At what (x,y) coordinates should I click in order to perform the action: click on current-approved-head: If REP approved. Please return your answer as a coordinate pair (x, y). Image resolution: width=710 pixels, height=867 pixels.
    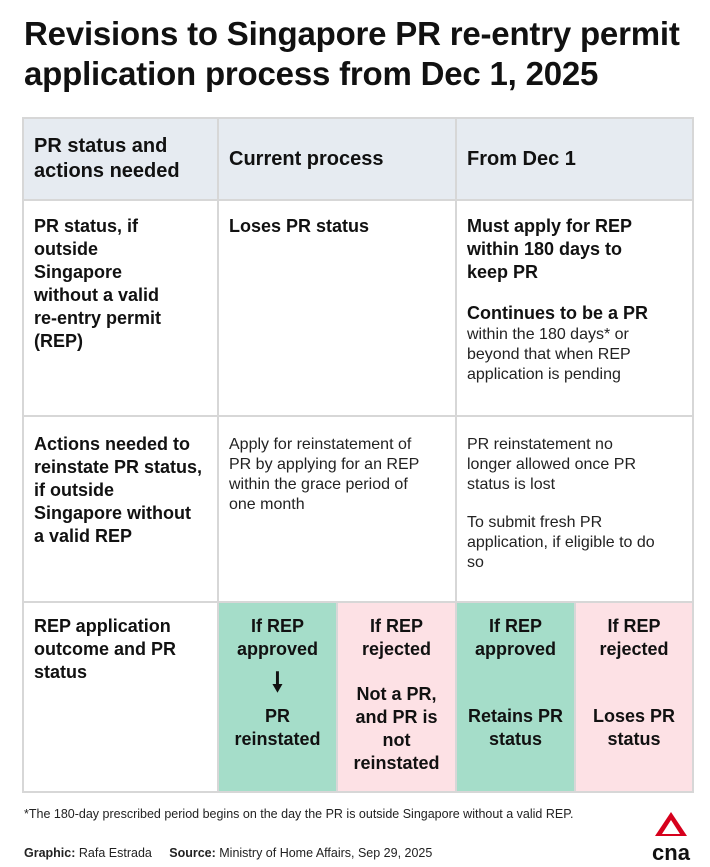
    Looking at the image, I should click on (277, 637).